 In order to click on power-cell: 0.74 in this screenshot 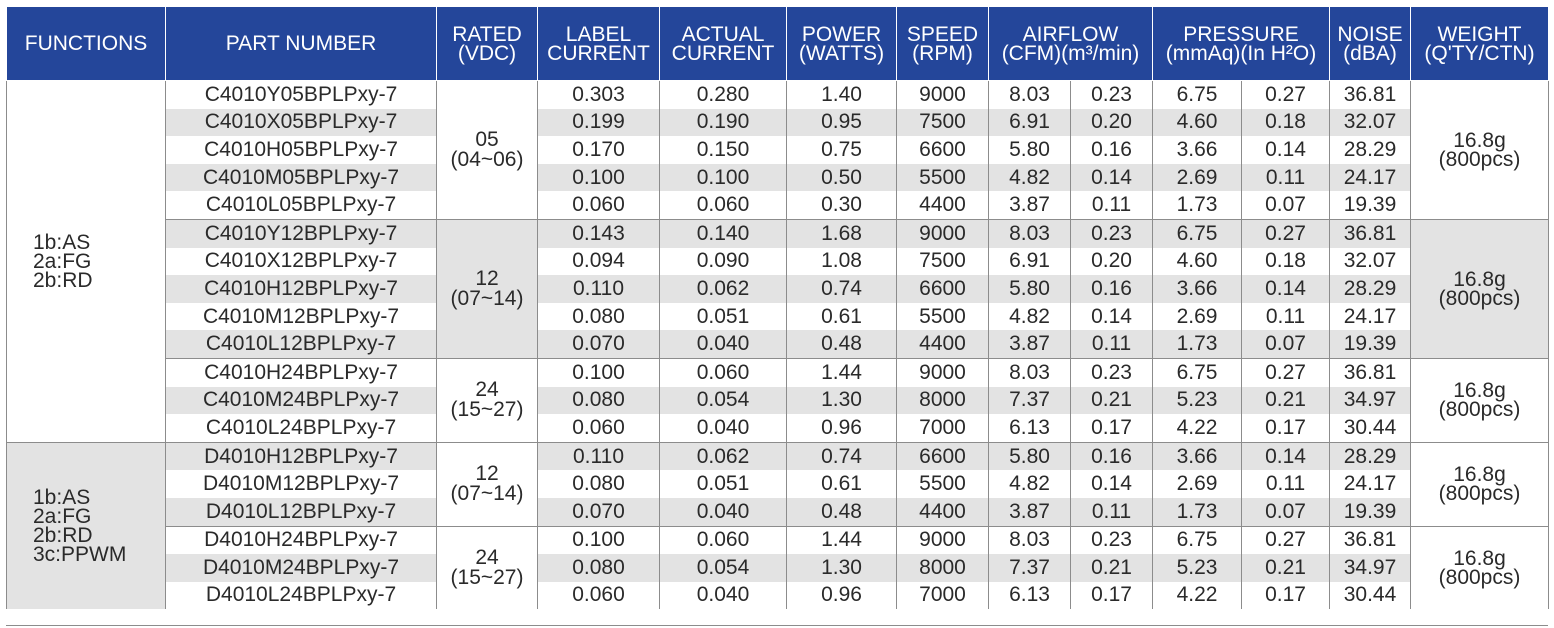, I will do `click(841, 456)`.